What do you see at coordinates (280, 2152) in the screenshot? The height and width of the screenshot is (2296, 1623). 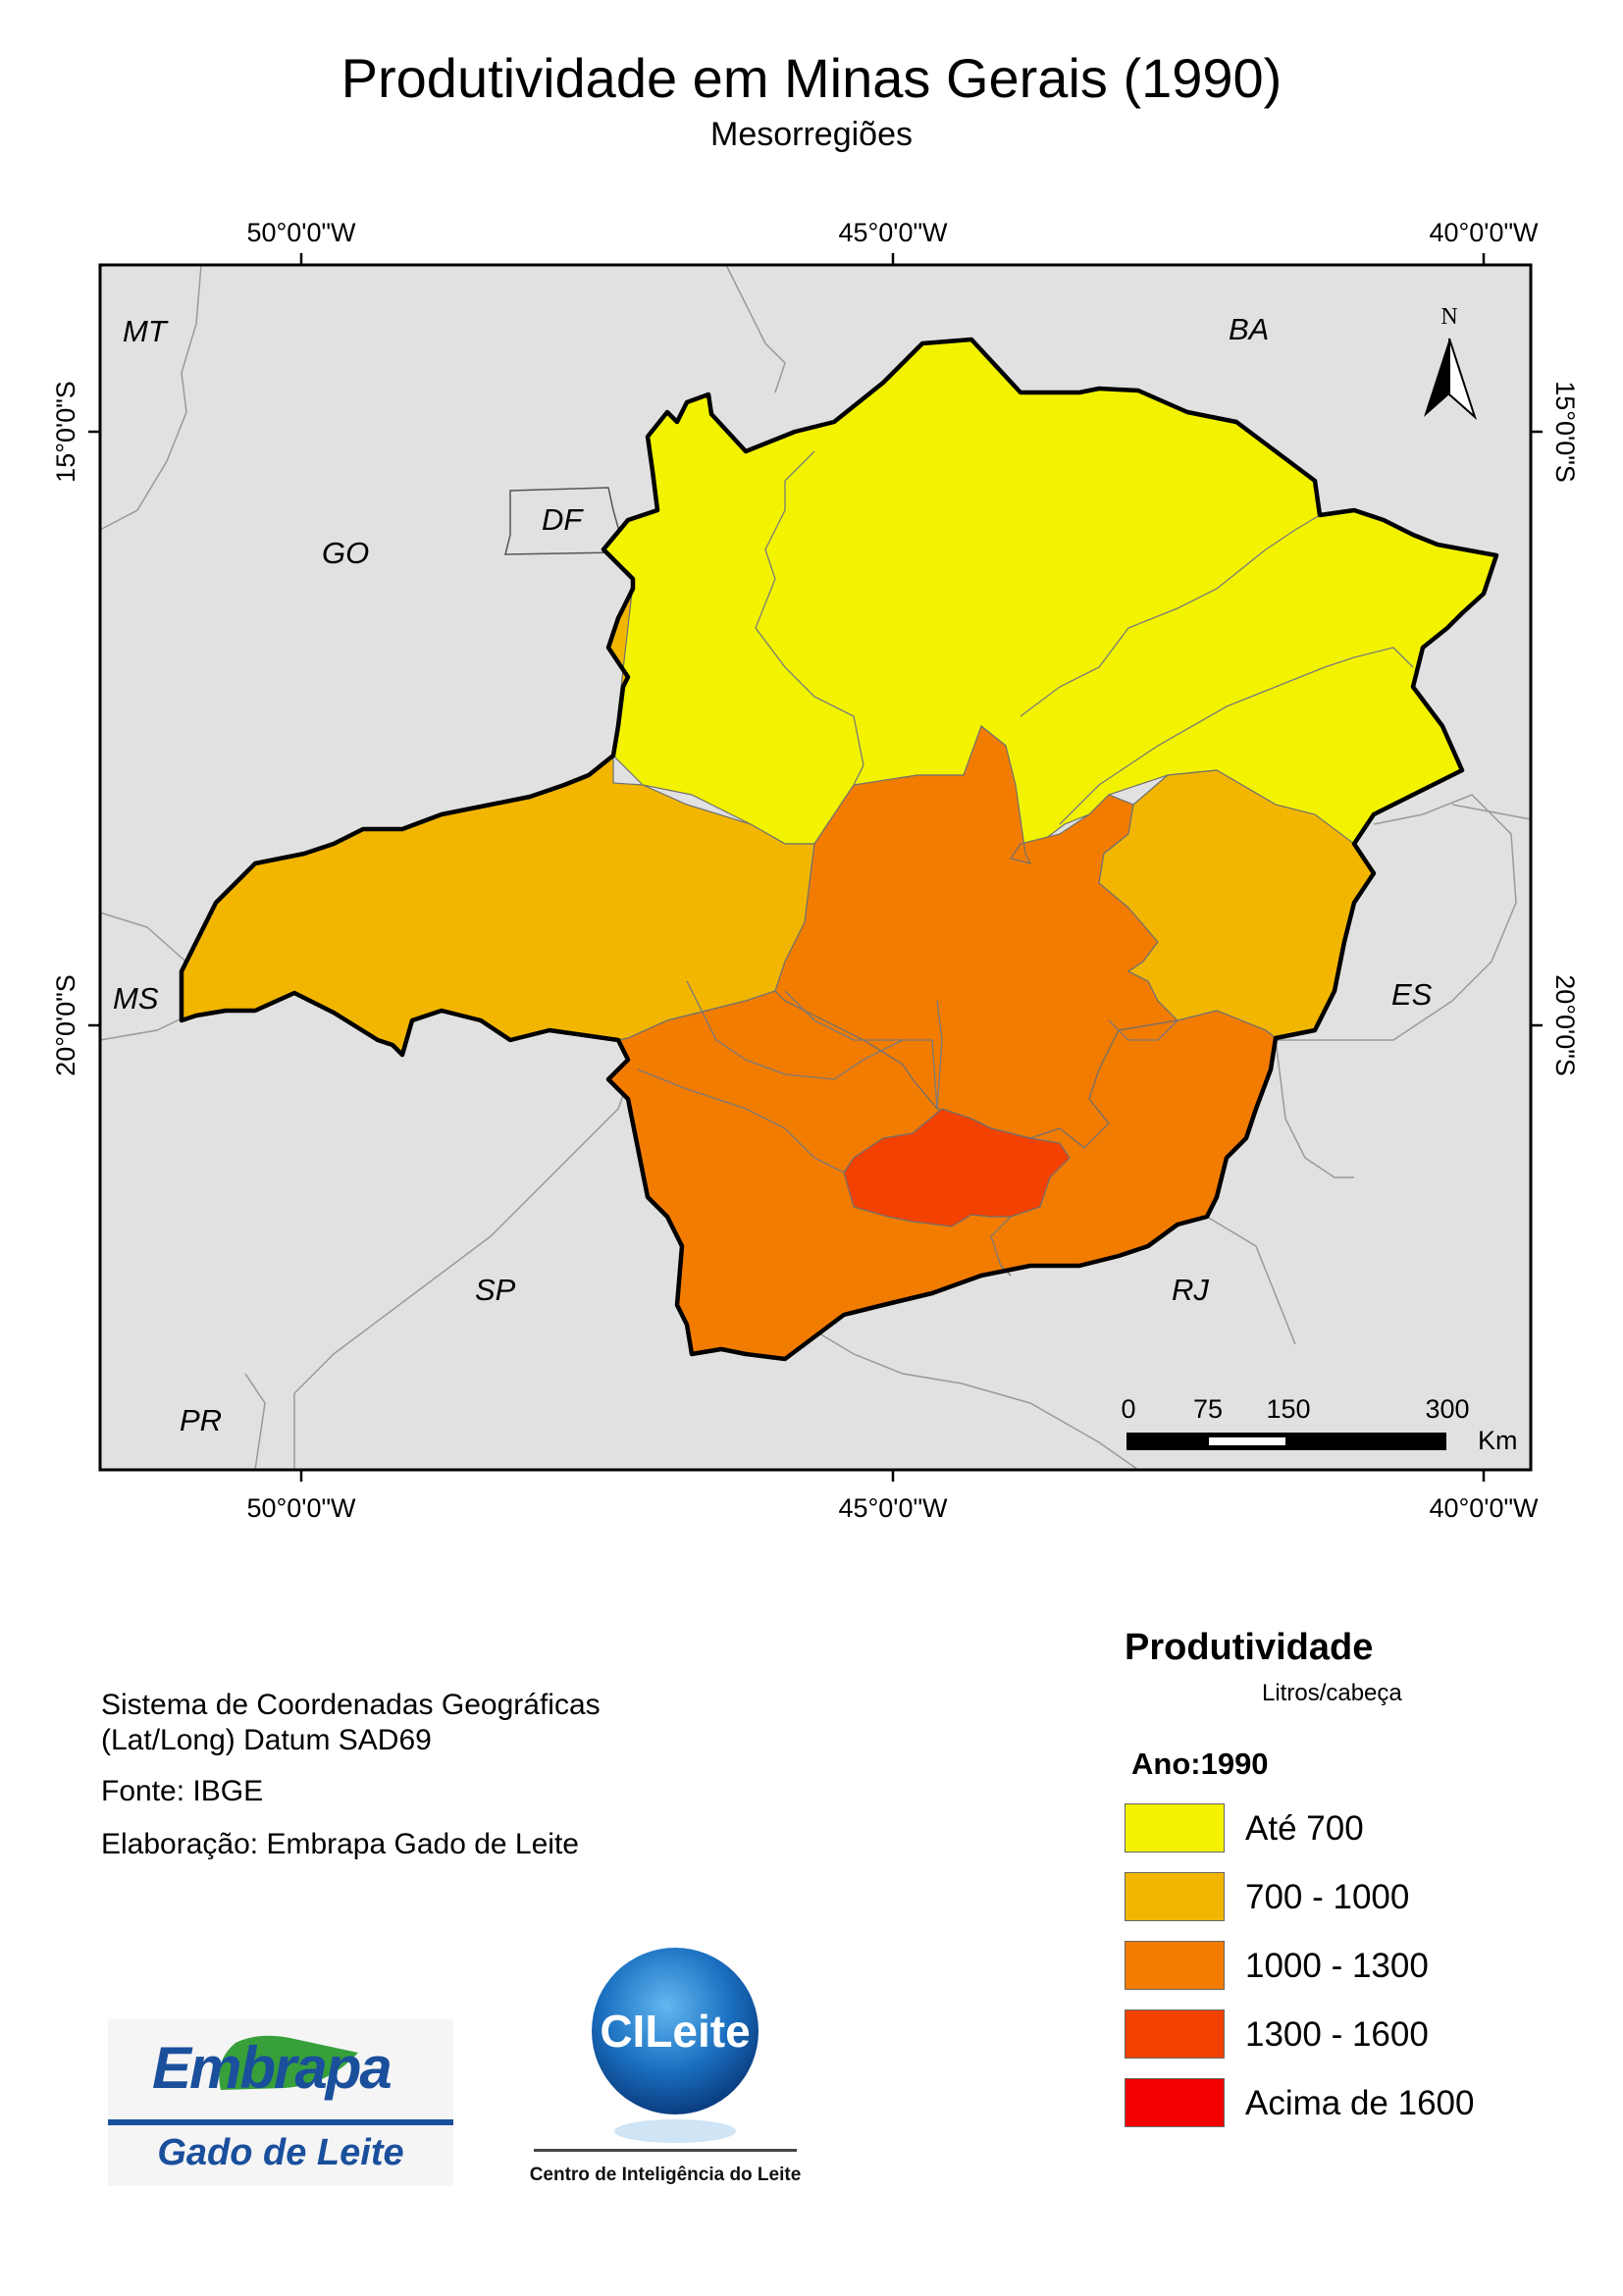 I see `embrapa-sub: Gado de Leite` at bounding box center [280, 2152].